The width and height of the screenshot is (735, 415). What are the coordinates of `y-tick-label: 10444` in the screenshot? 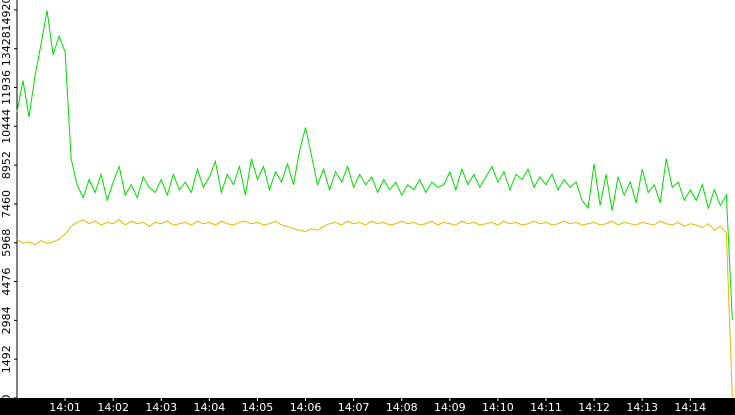 It's located at (6, 126).